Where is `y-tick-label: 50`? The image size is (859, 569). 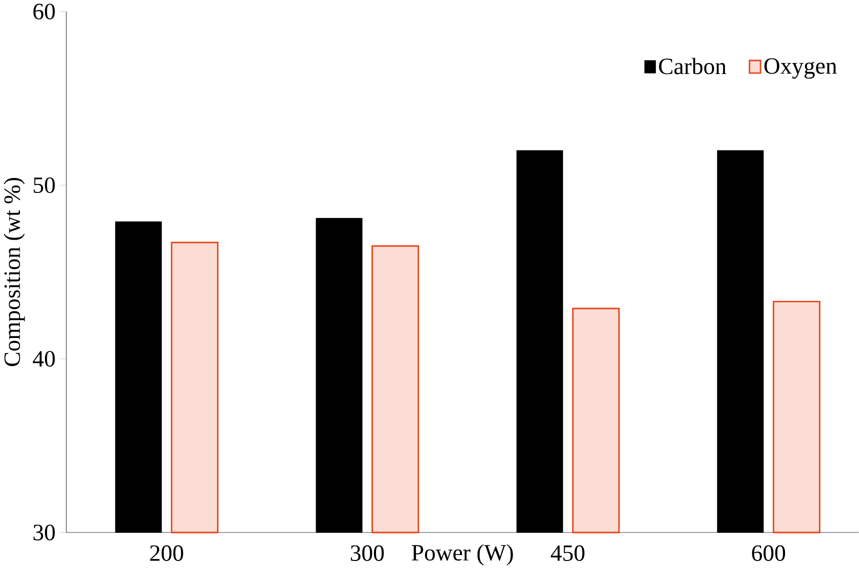 y-tick-label: 50 is located at coordinates (44, 185).